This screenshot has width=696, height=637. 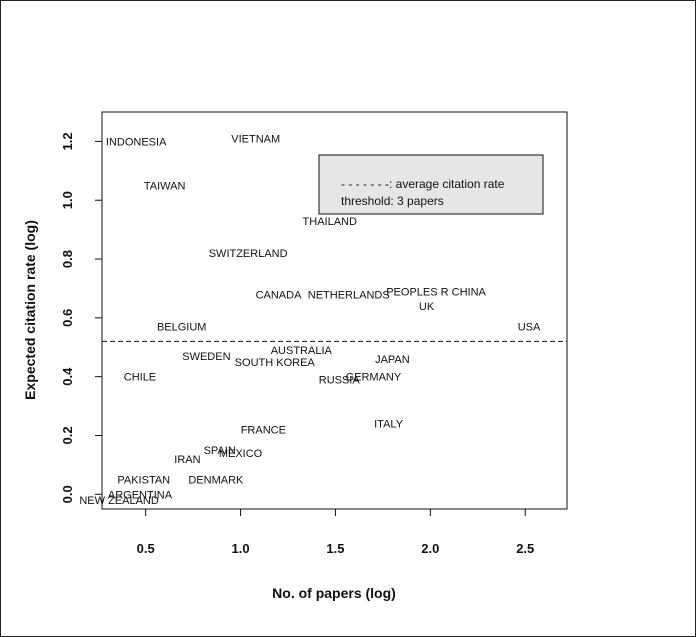 I want to click on legend-line-label: - - - - - - -: average citation rate, so click(x=423, y=184).